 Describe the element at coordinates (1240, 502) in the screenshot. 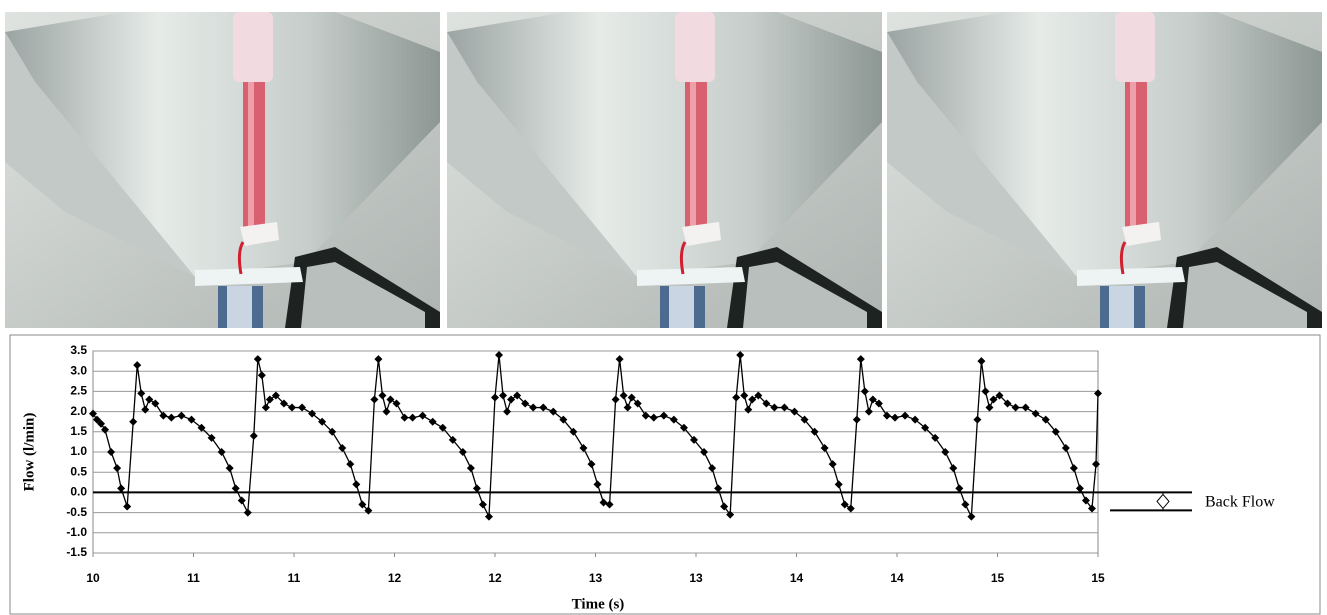

I see `annotation: Back Flow` at that location.